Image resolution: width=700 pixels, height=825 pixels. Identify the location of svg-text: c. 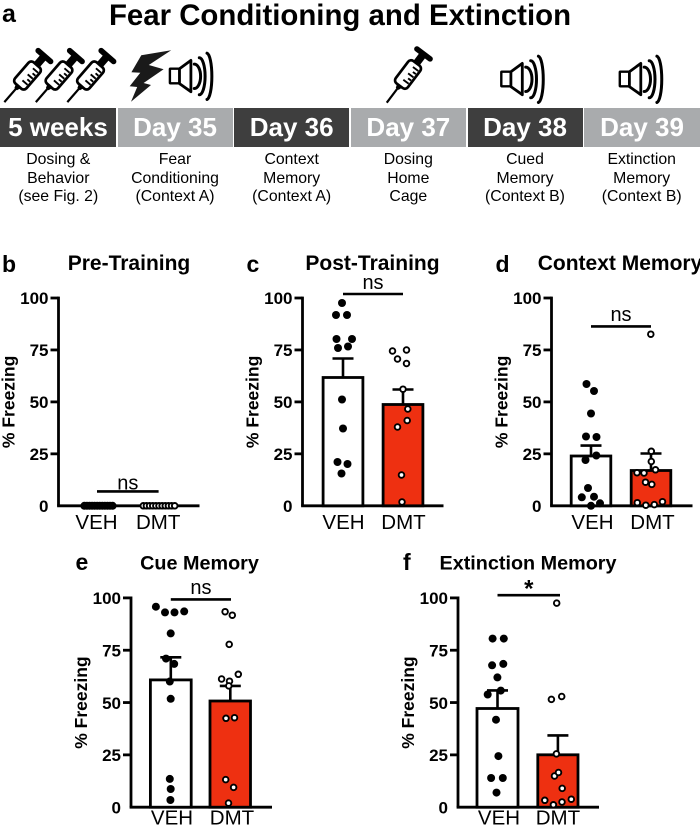
(253, 264).